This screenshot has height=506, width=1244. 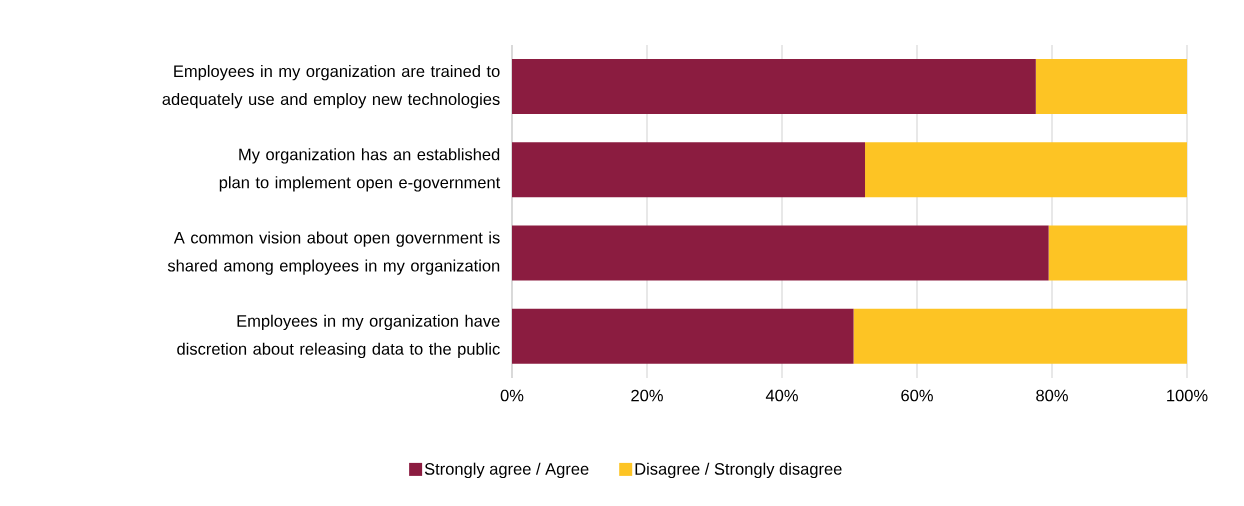 What do you see at coordinates (738, 470) in the screenshot?
I see `legend-label: Disagree / Strongly disagree` at bounding box center [738, 470].